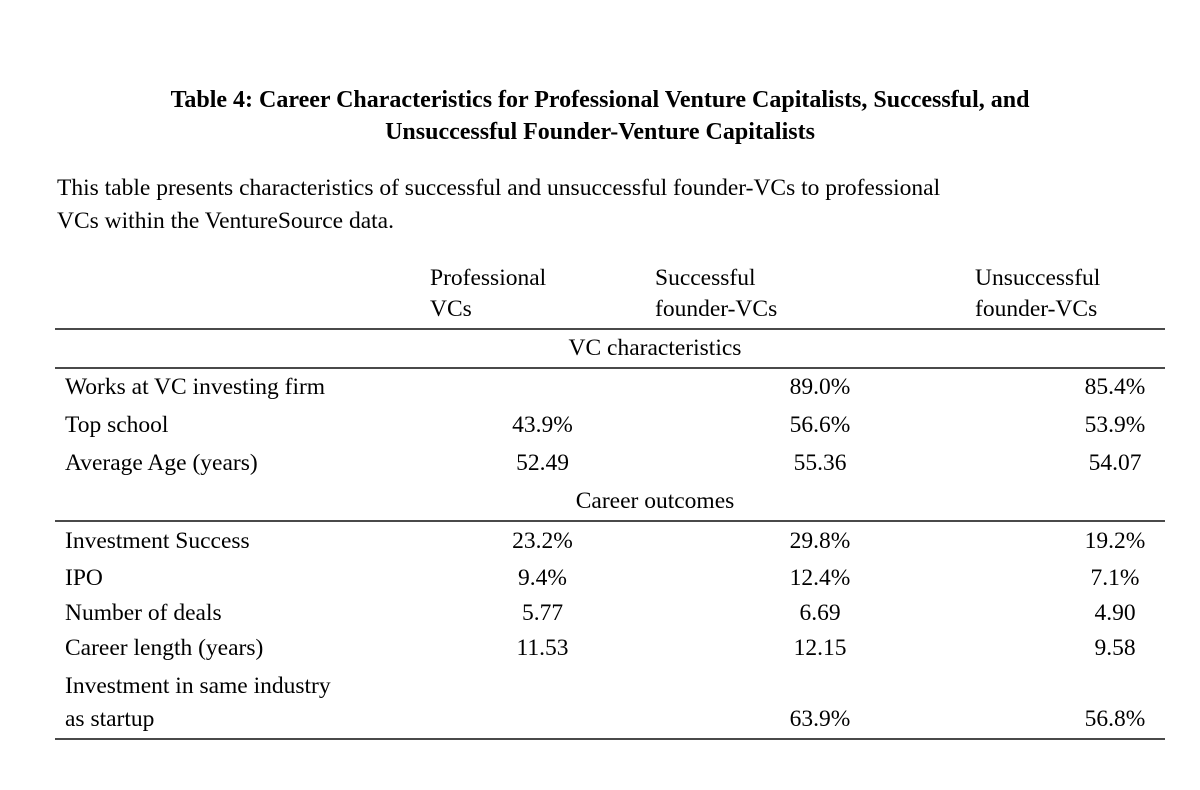 Image resolution: width=1200 pixels, height=790 pixels. Describe the element at coordinates (820, 541) in the screenshot. I see `cell-value: 29.8%` at that location.